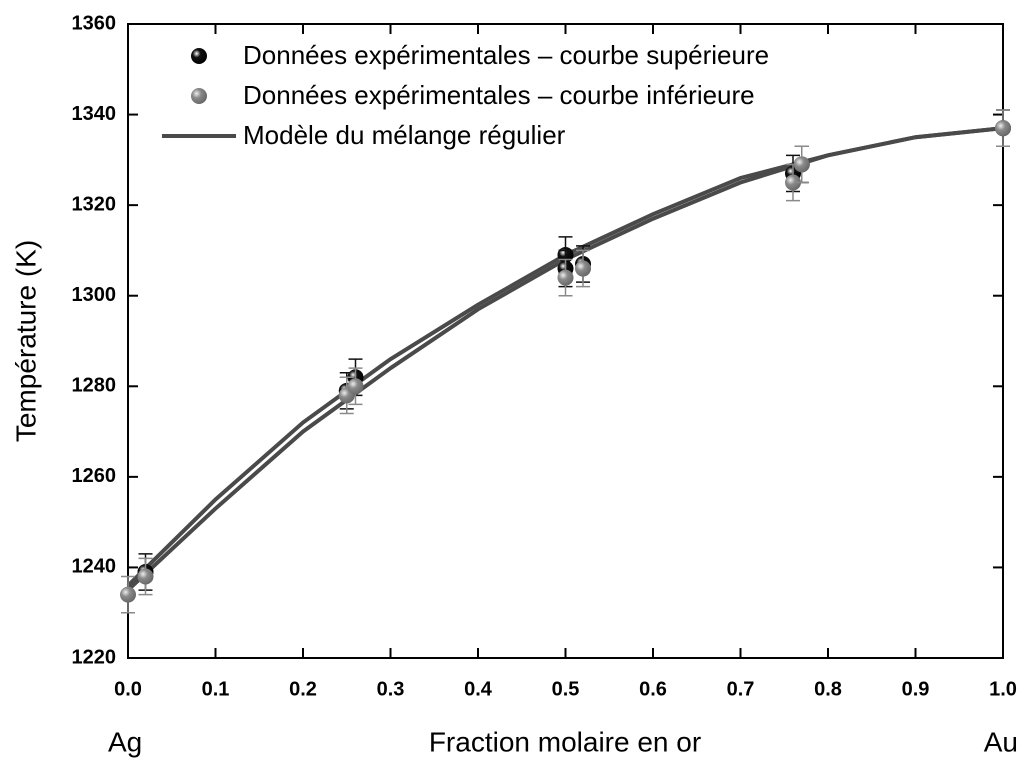  I want to click on x-tick-label: 0.3, so click(391, 689).